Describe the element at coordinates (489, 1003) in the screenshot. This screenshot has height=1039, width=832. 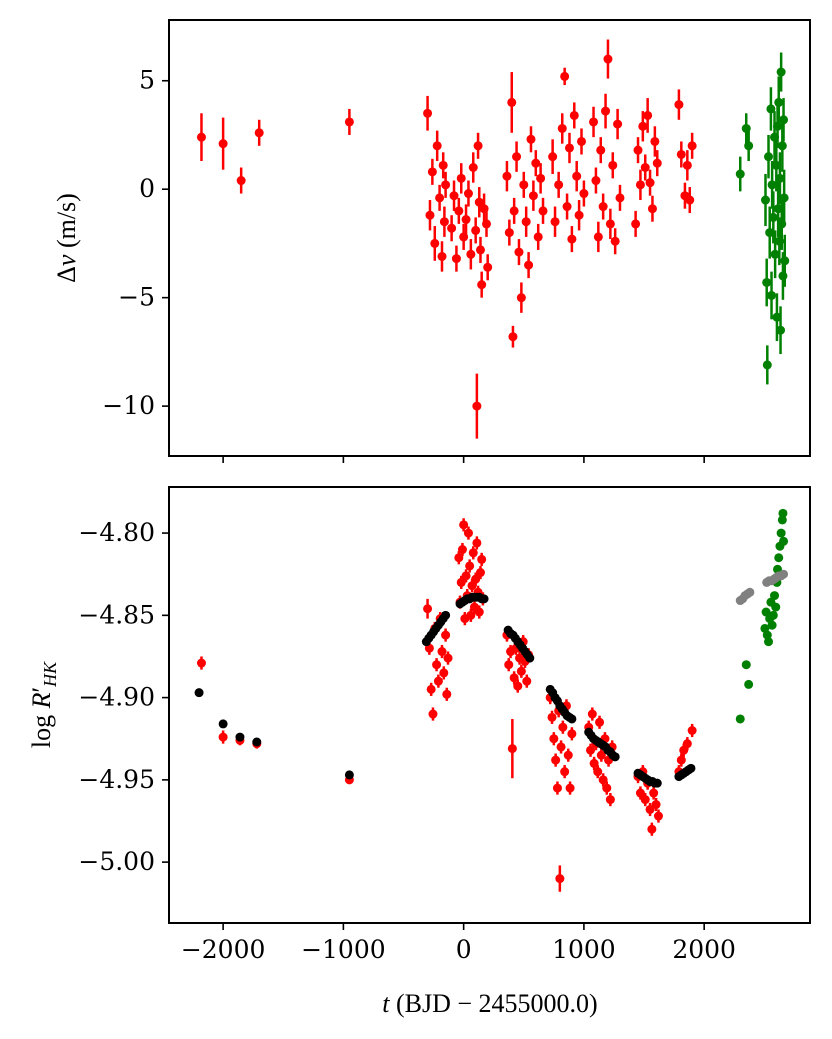
I see `bottom-x-axis-label: t (BJD − 2455000.0)` at that location.